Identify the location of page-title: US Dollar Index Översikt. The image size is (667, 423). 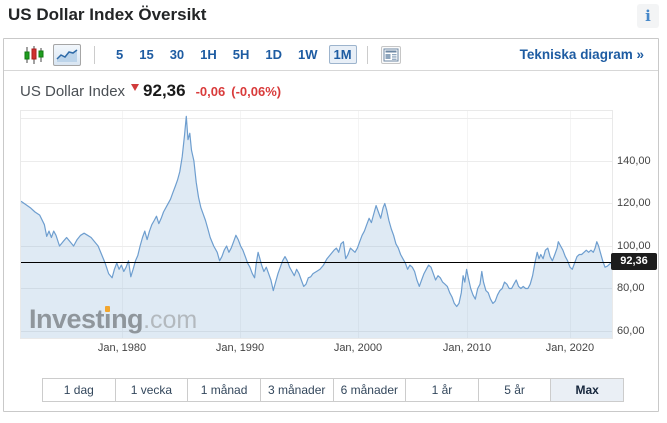
(107, 14).